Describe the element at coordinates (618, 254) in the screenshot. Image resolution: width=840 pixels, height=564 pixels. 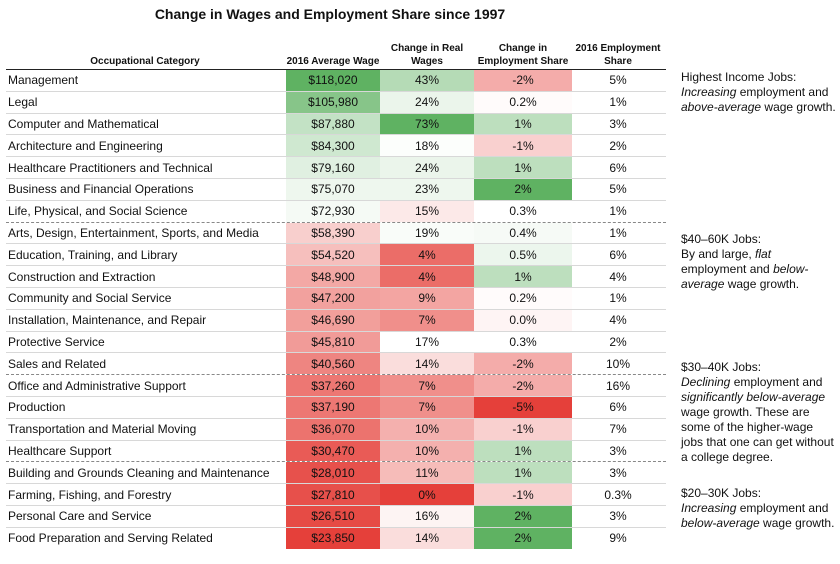
I see `employment-share-cell: 6%` at that location.